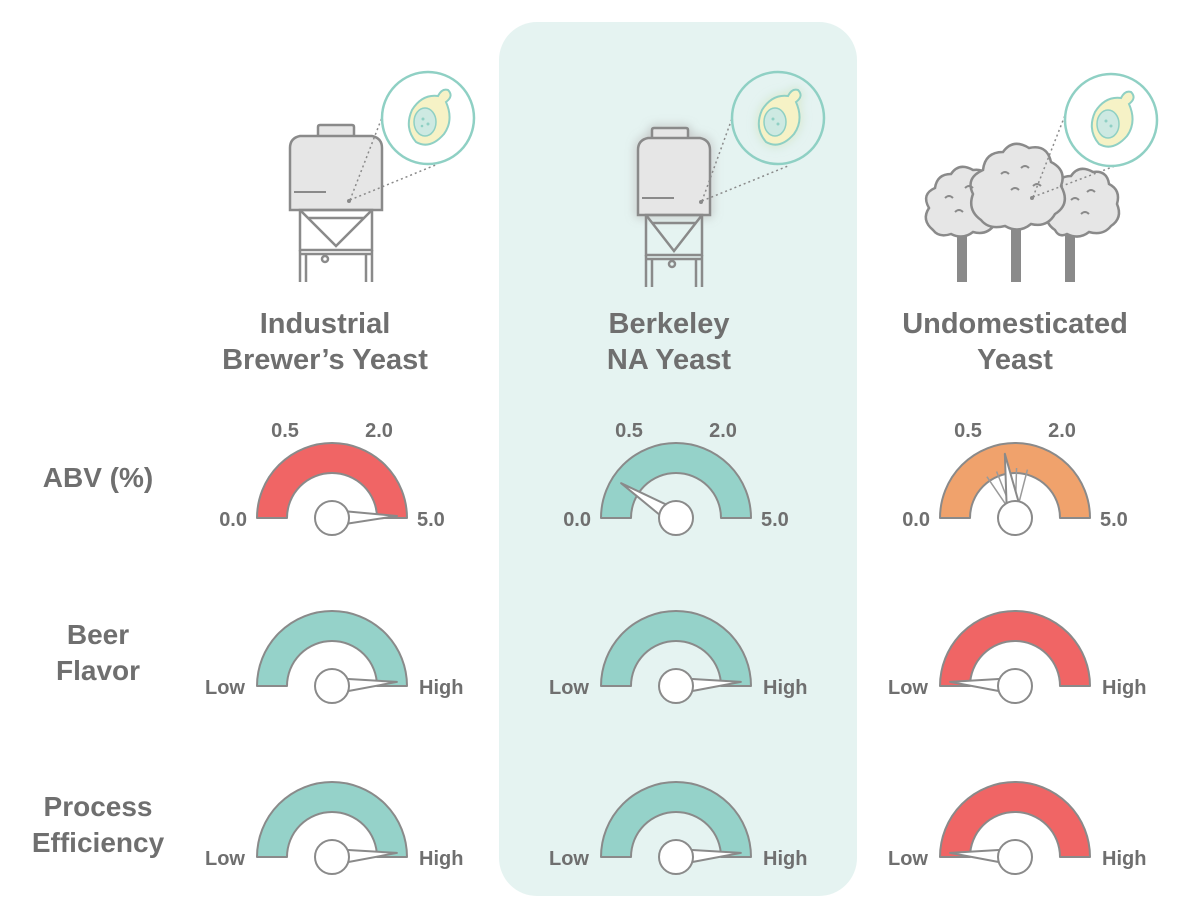 This screenshot has height=917, width=1200. I want to click on gauge-undomesticated-process-efficiency: Low High, so click(1017, 828).